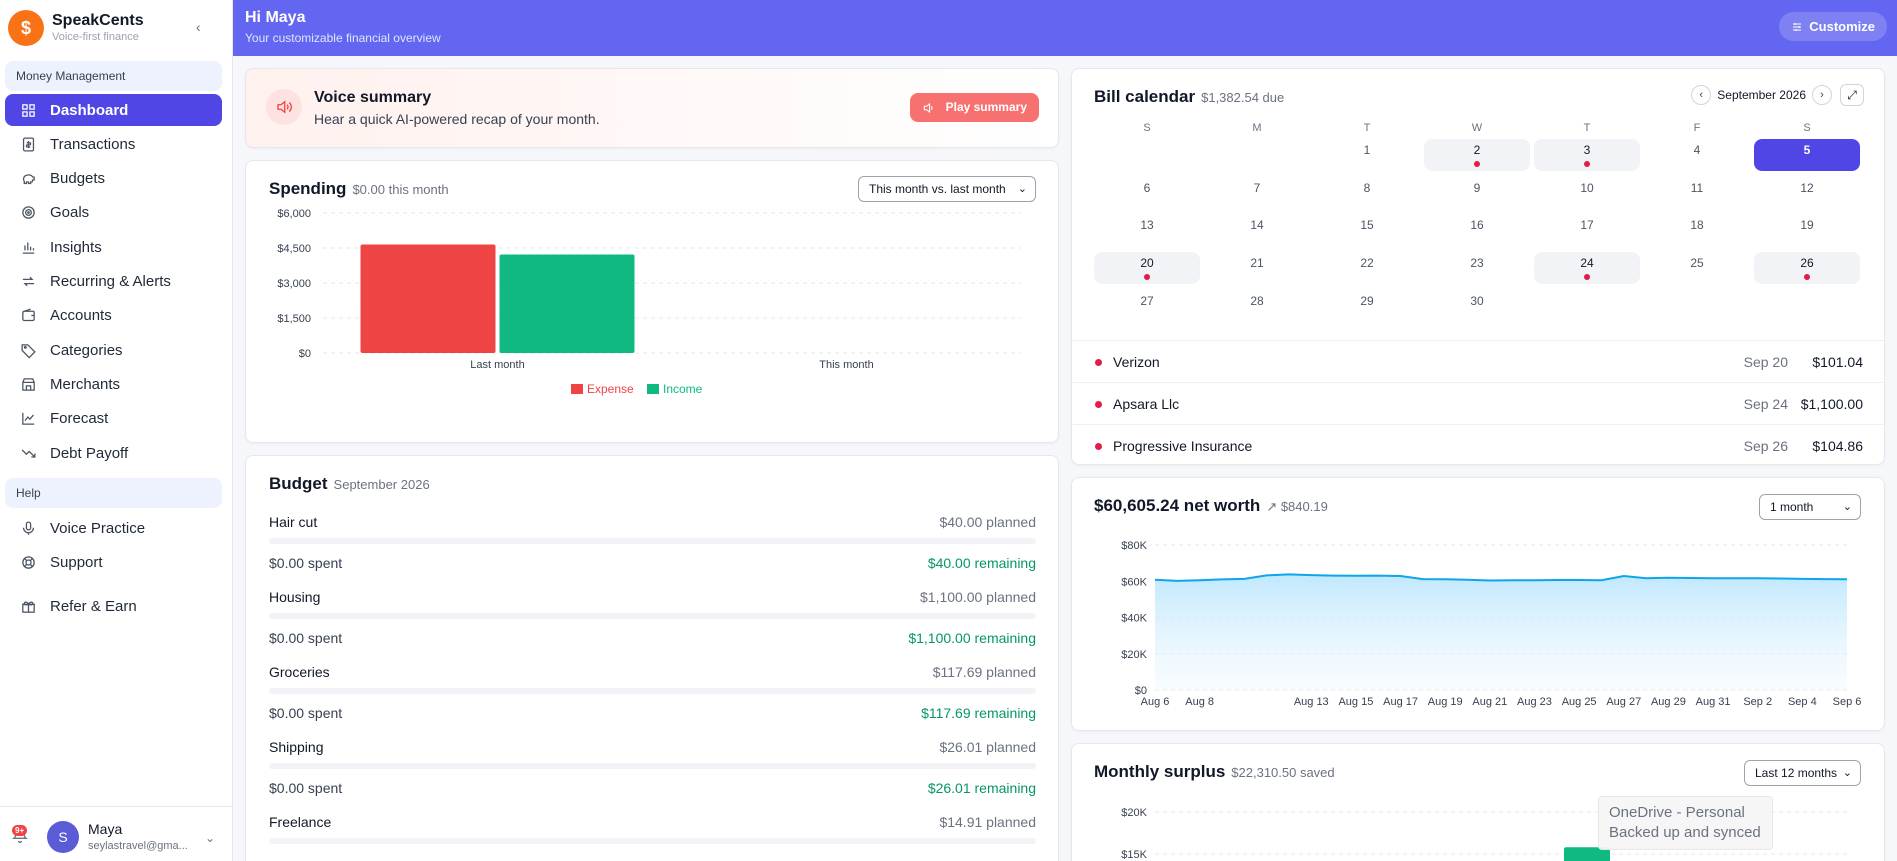 This screenshot has width=1897, height=861. I want to click on bill-row: Verizon Sep 20 $101.04, so click(1479, 361).